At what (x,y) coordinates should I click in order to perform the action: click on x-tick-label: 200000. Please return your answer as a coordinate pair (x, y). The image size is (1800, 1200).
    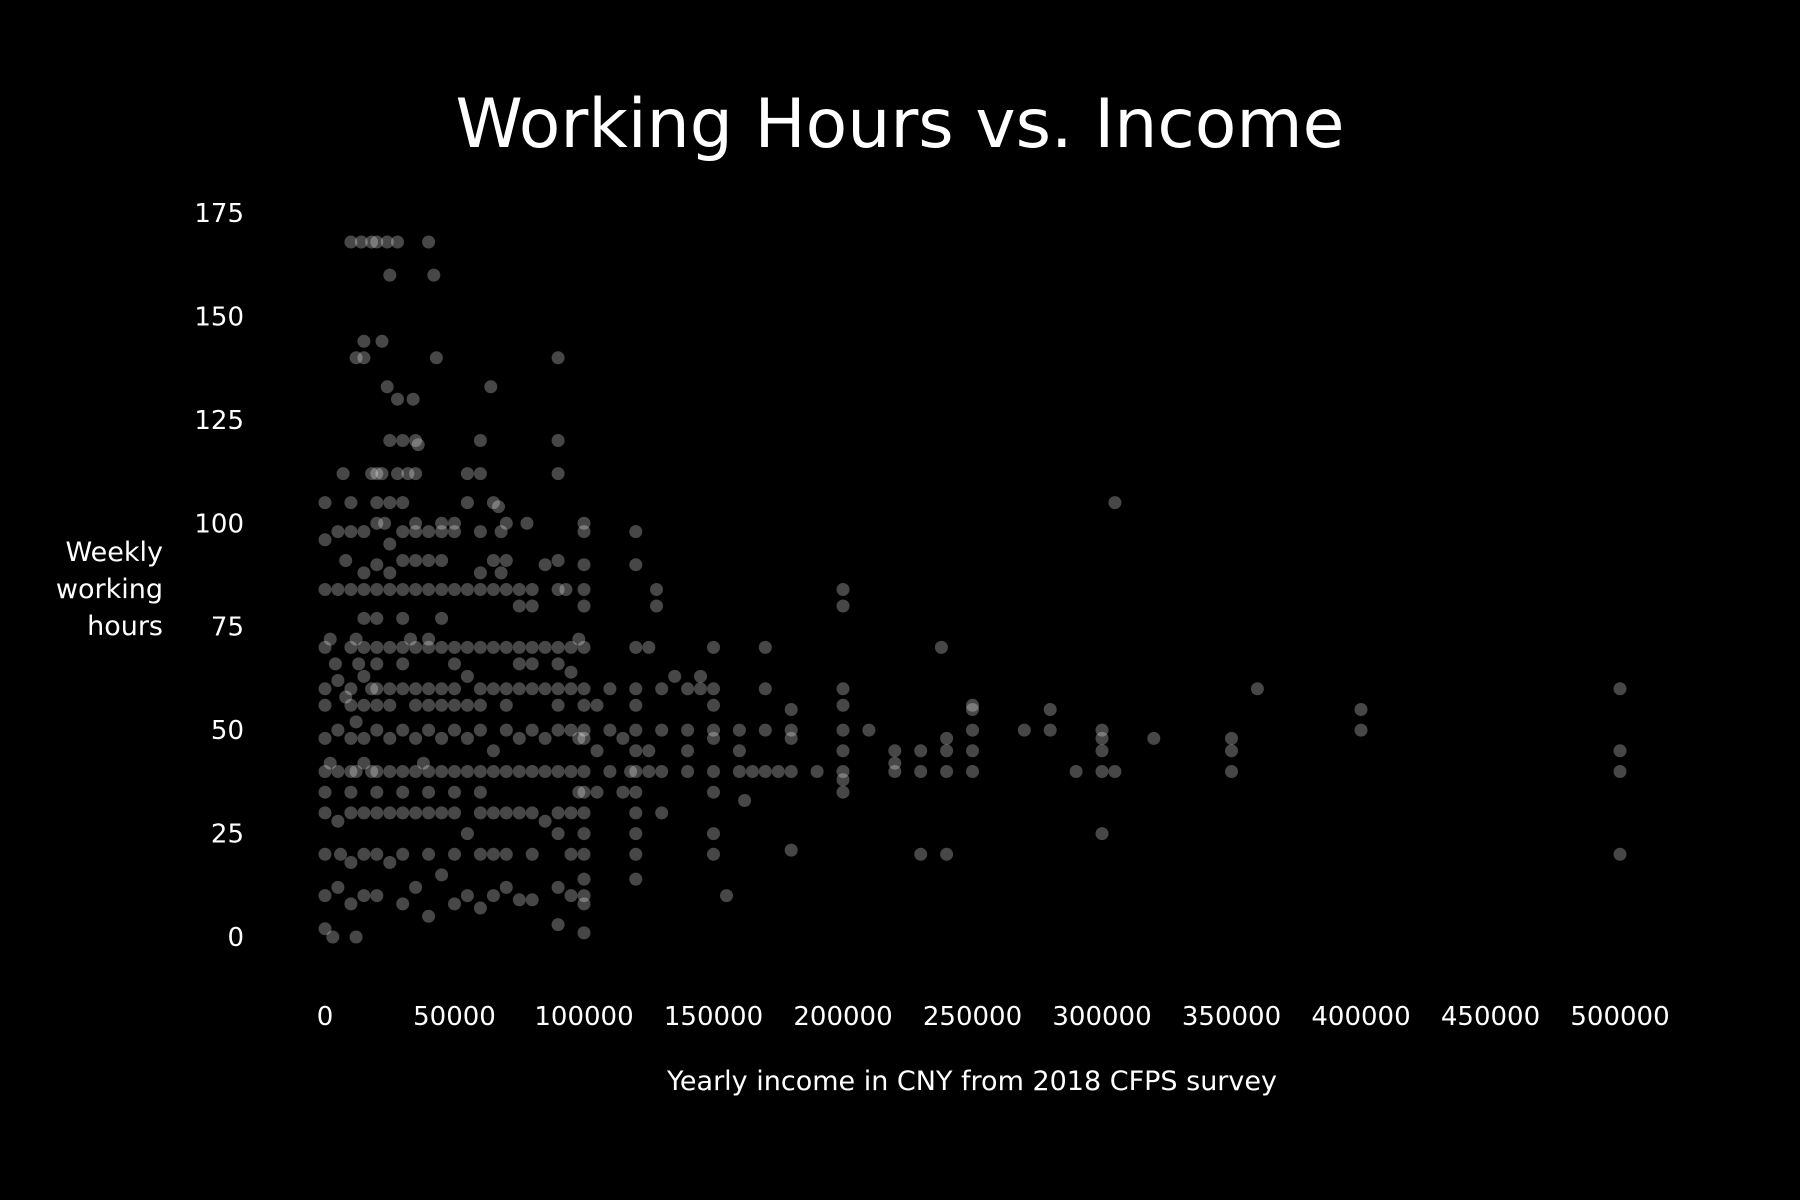
    Looking at the image, I should click on (842, 1017).